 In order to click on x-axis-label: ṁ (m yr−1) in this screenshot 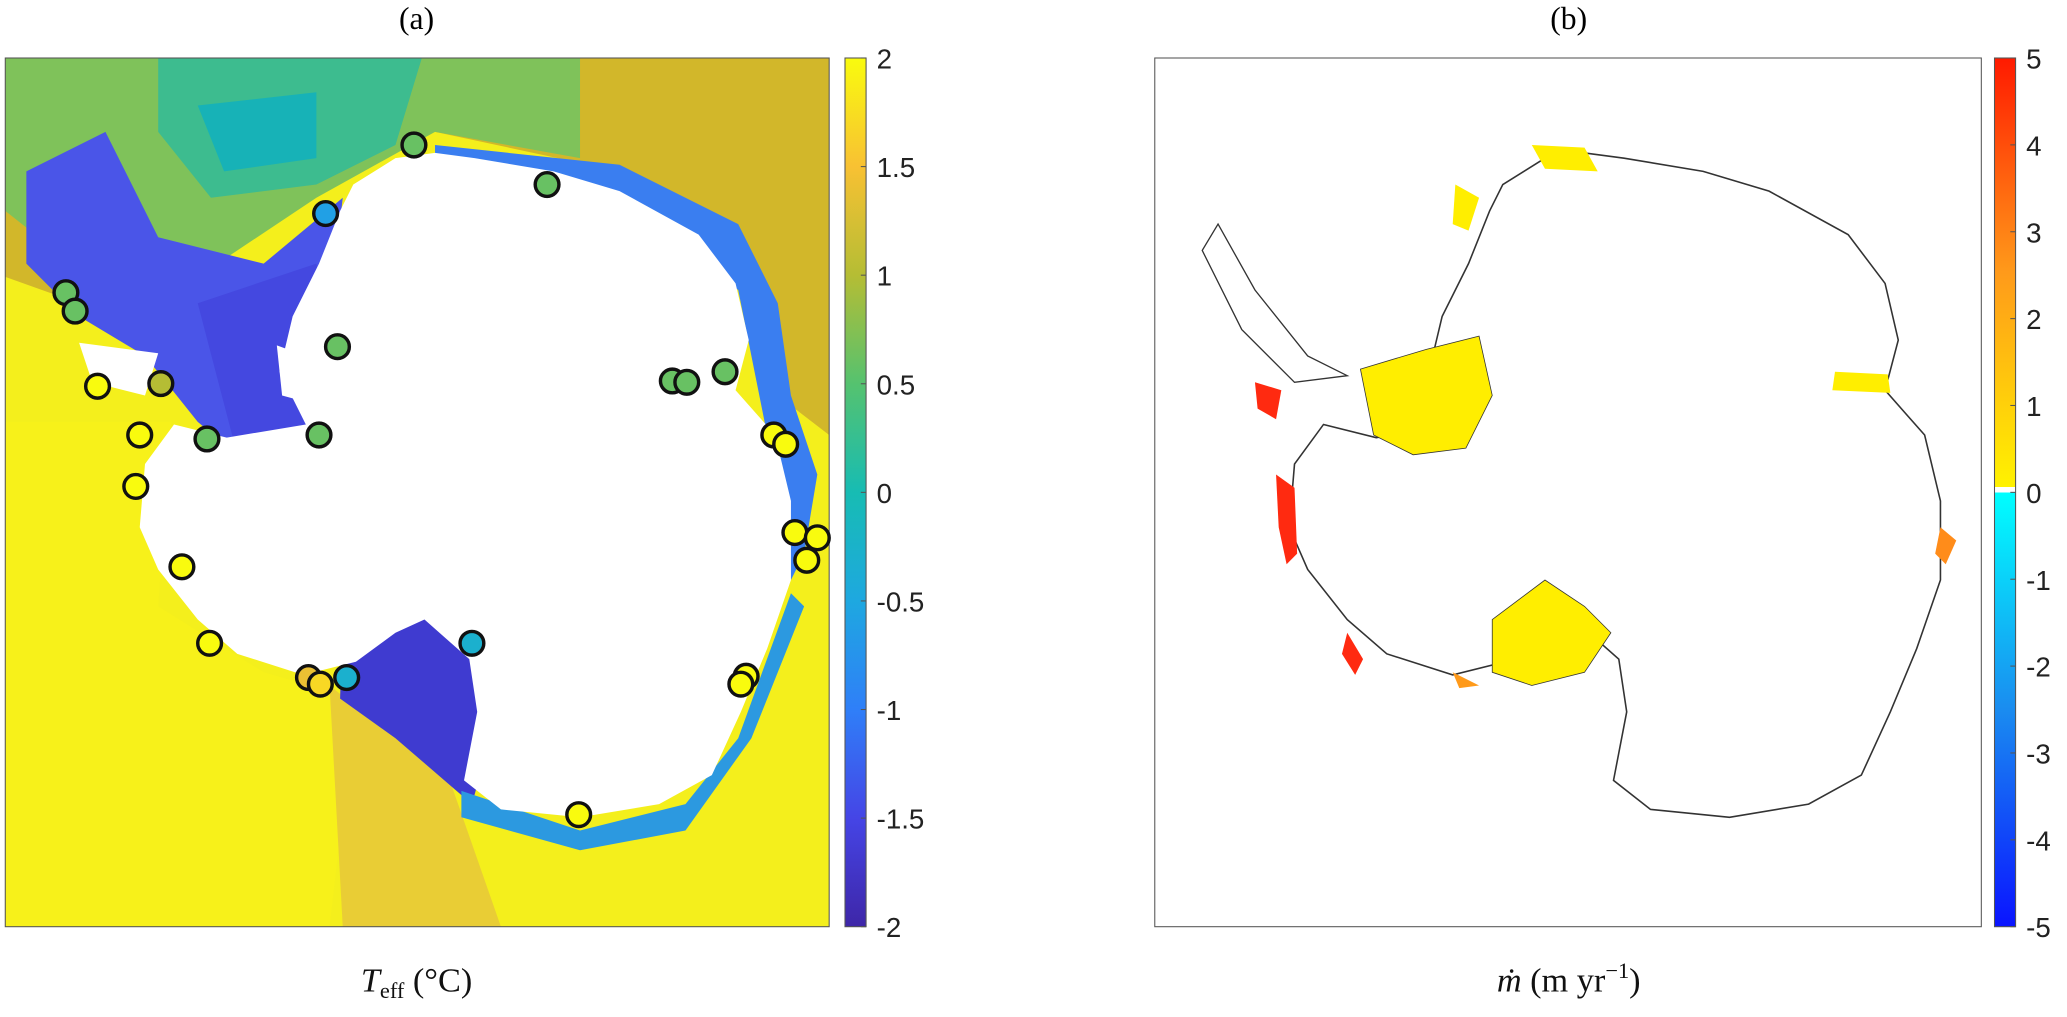, I will do `click(1569, 978)`.